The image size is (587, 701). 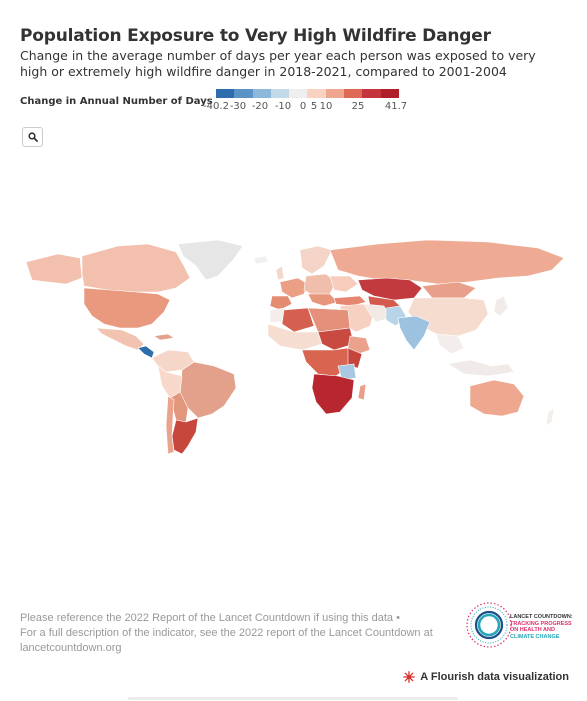 What do you see at coordinates (377, 313) in the screenshot?
I see `country-iran` at bounding box center [377, 313].